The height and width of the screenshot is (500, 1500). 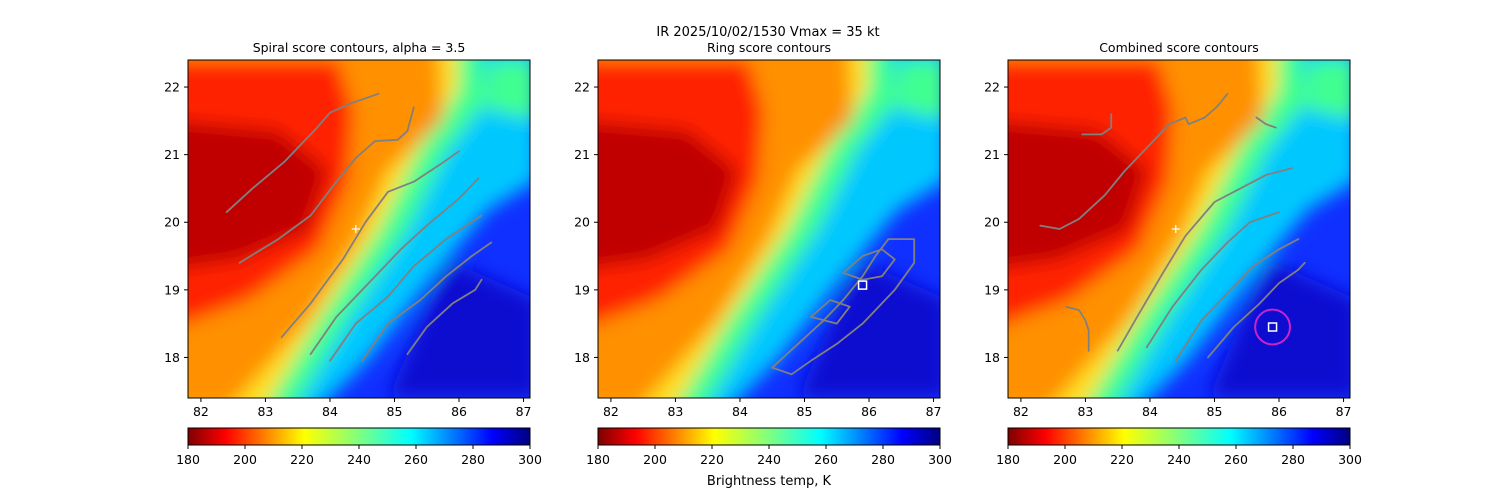 What do you see at coordinates (769, 481) in the screenshot?
I see `colorbar-label: Brightness temp, K` at bounding box center [769, 481].